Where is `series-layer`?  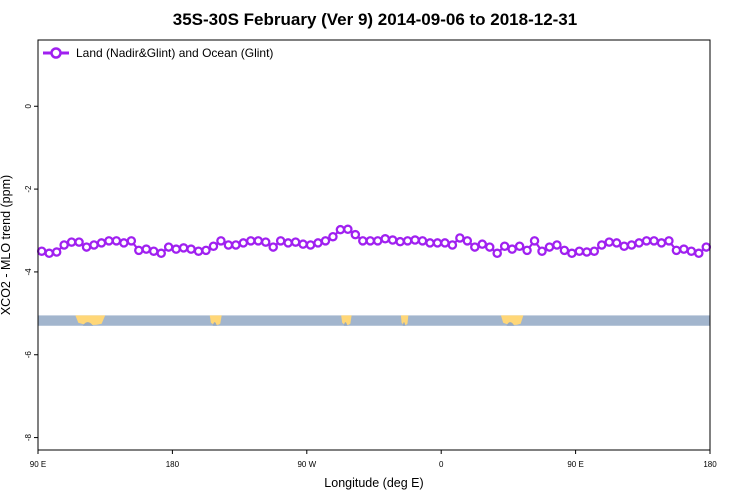 series-layer is located at coordinates (374, 241).